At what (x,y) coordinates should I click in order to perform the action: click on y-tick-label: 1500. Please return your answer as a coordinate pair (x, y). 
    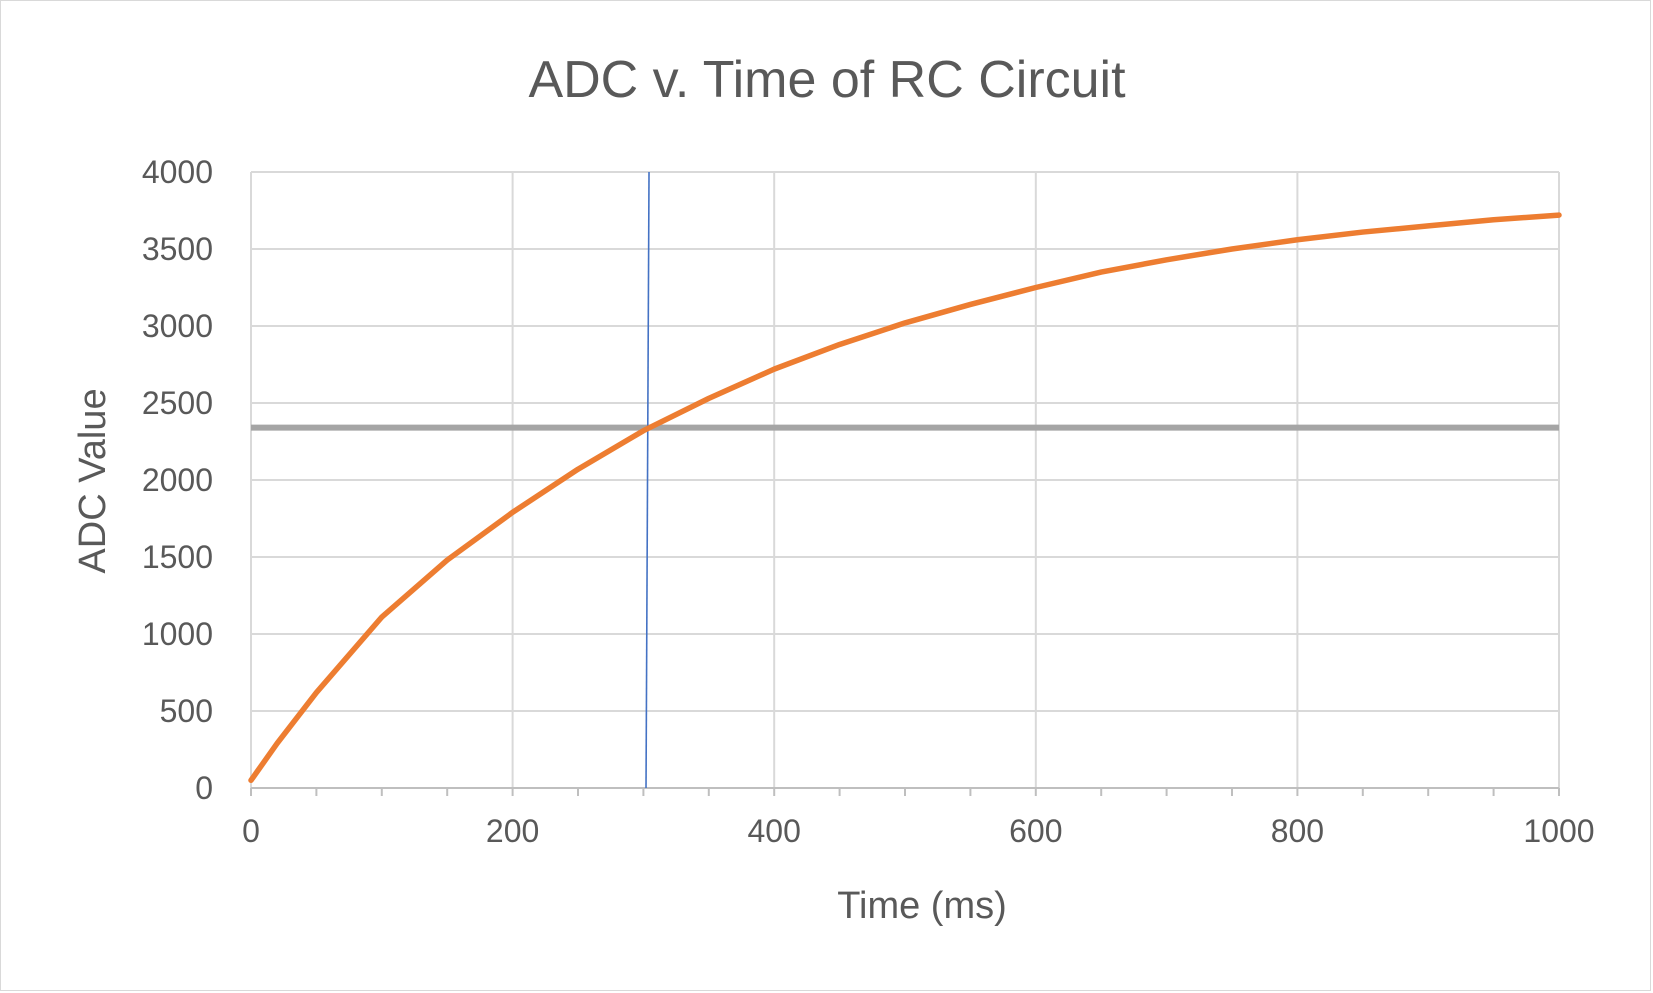
    Looking at the image, I should click on (177, 557).